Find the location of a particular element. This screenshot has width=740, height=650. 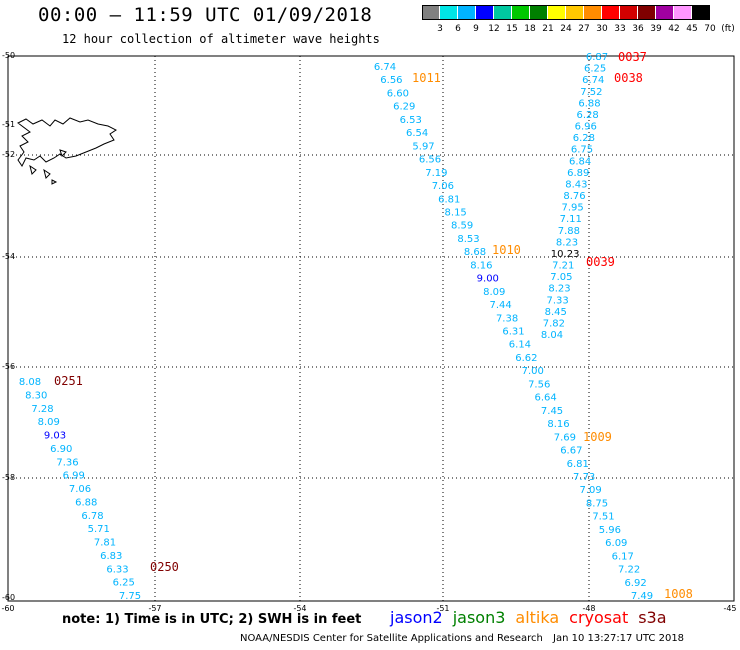

swh-value-track-0251: 7.06 is located at coordinates (80, 489).